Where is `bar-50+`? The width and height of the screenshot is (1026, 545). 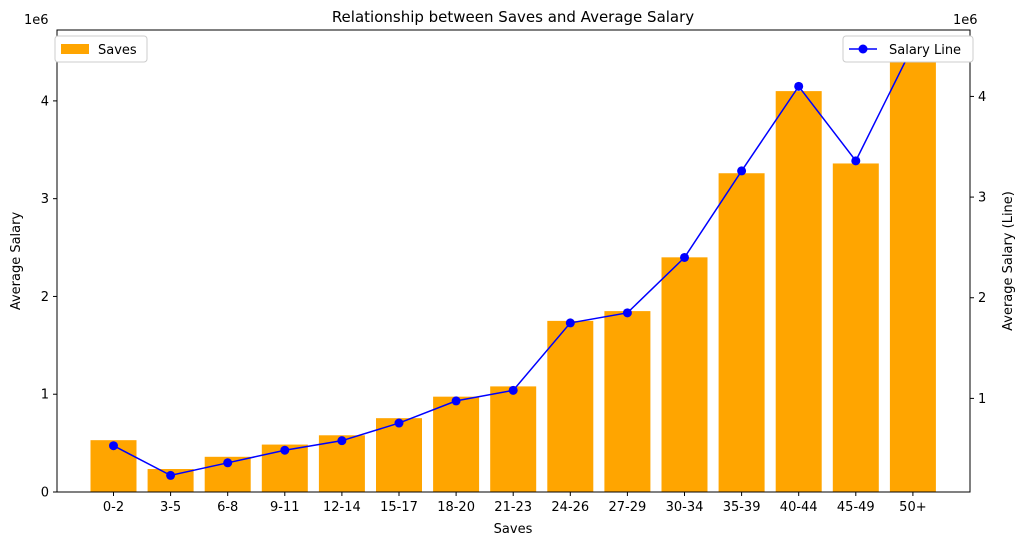 bar-50+ is located at coordinates (912, 272).